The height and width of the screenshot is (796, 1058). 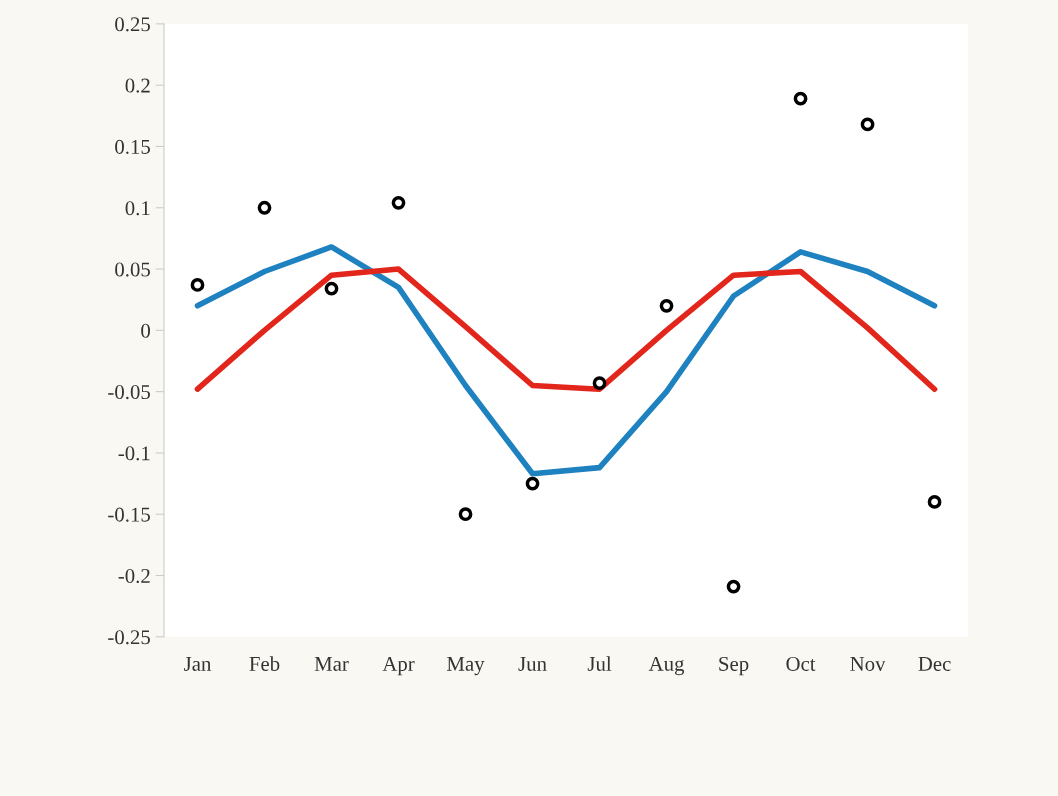 I want to click on x-tick-label: Dec, so click(x=934, y=664).